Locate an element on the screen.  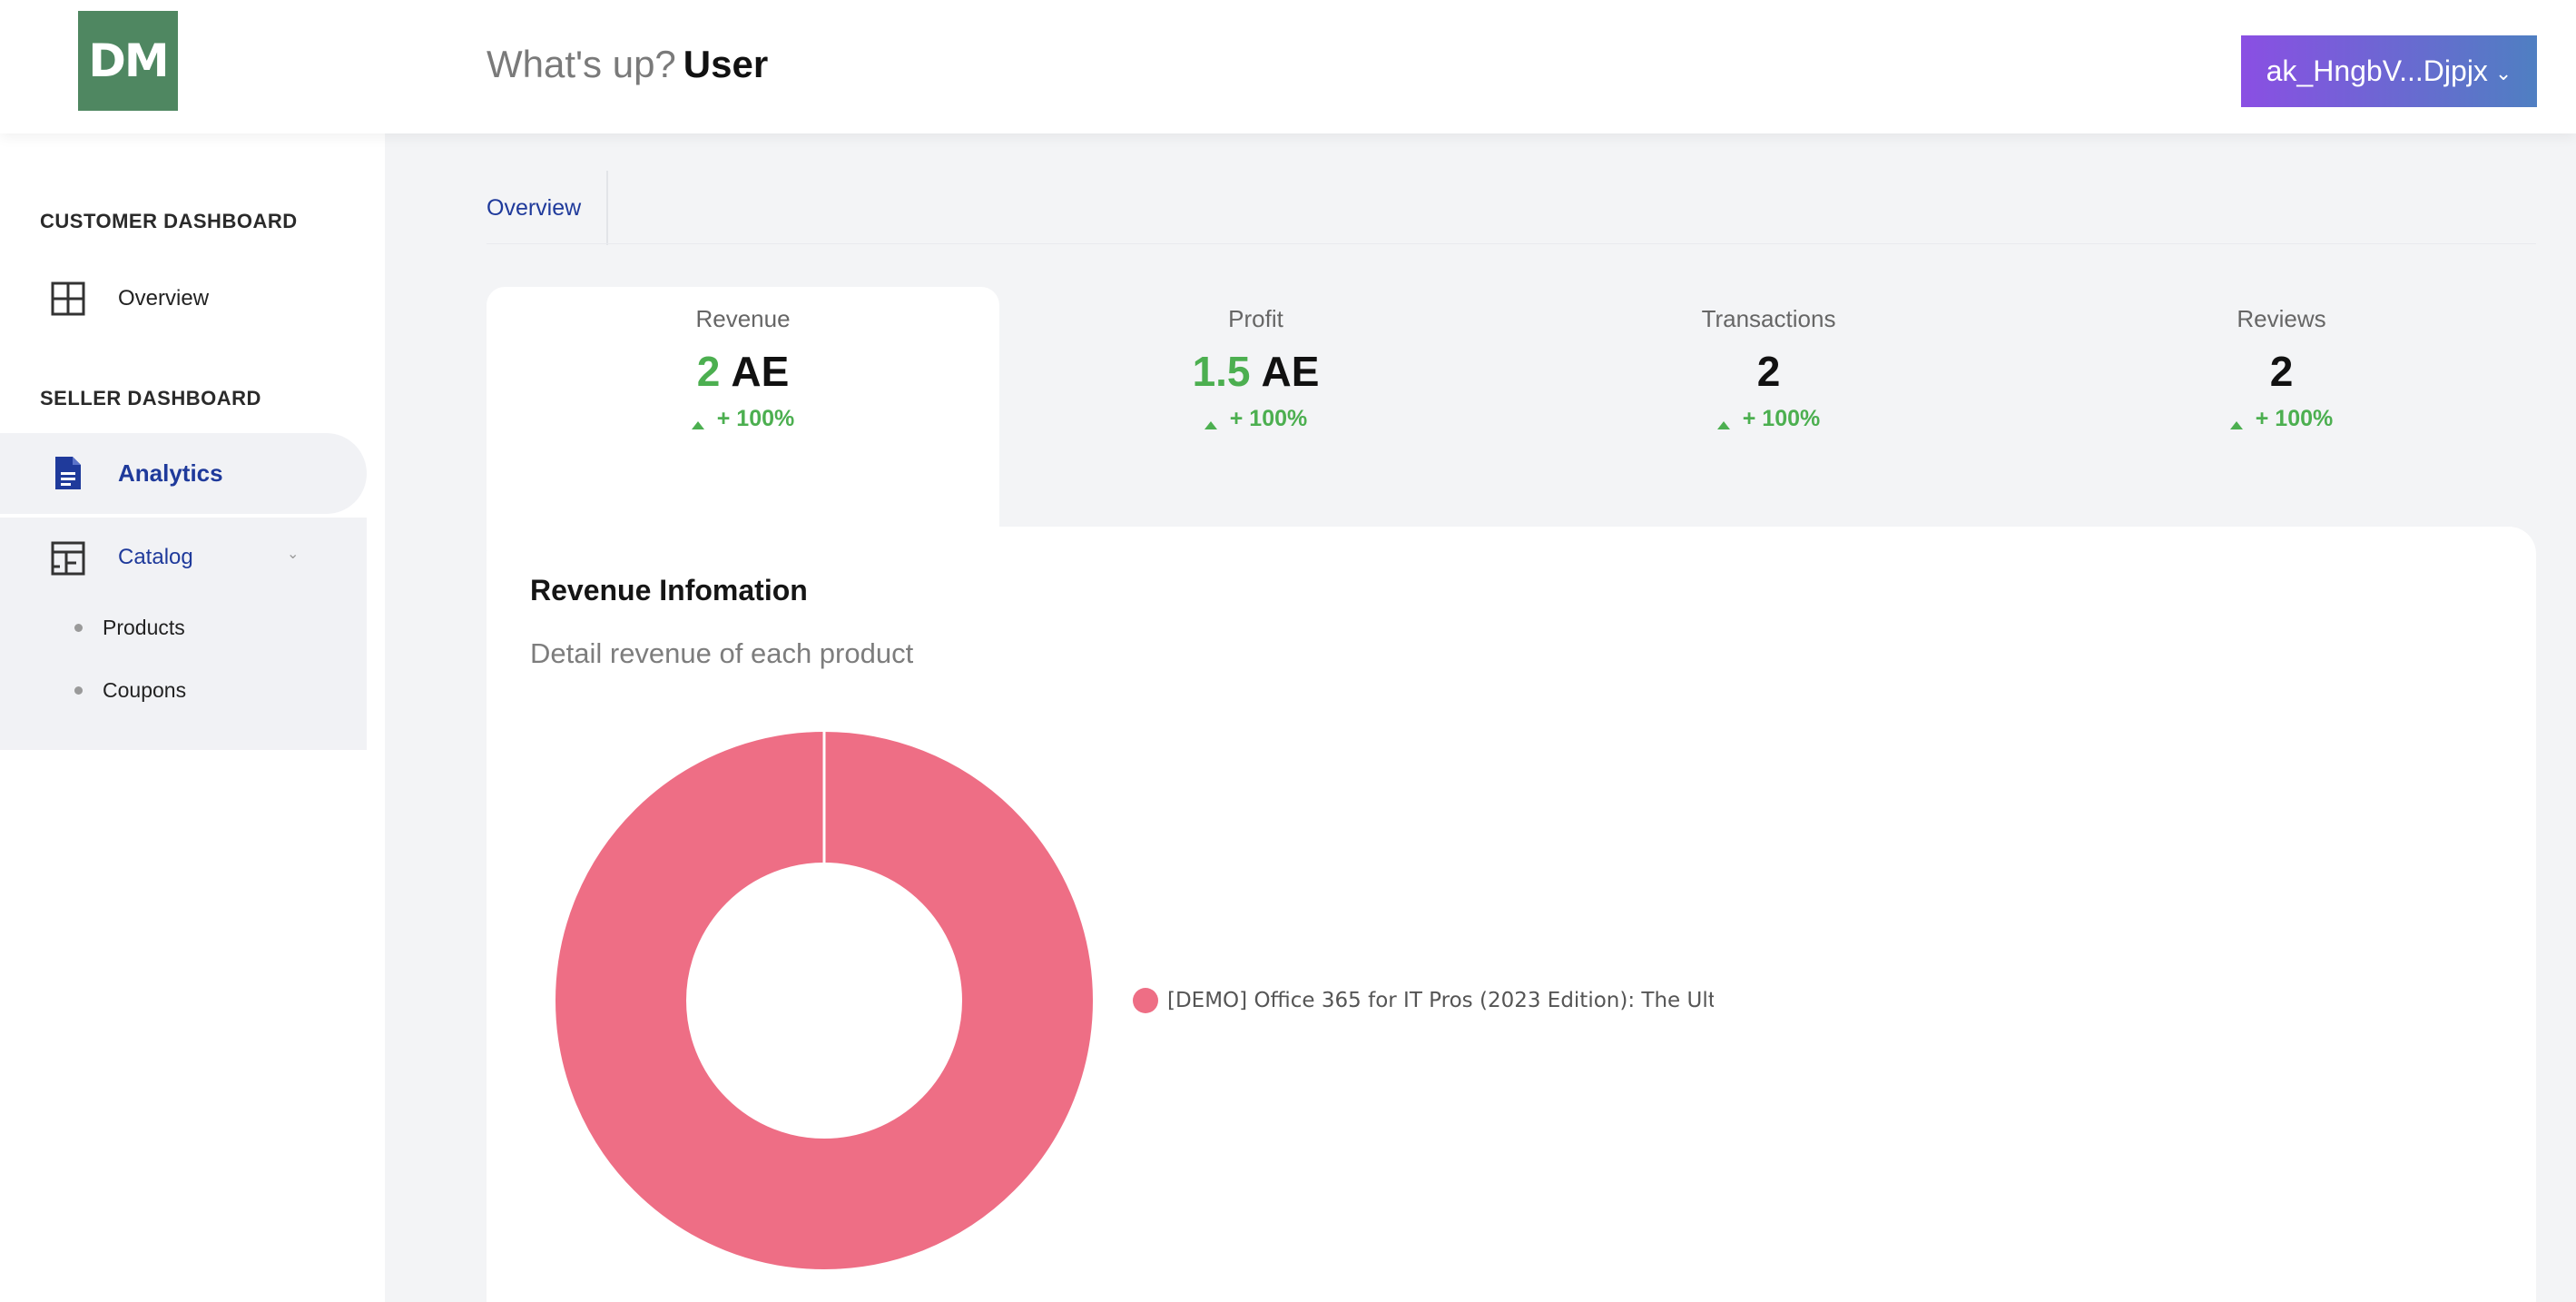
greeting-prefix: What's up? is located at coordinates (581, 64).